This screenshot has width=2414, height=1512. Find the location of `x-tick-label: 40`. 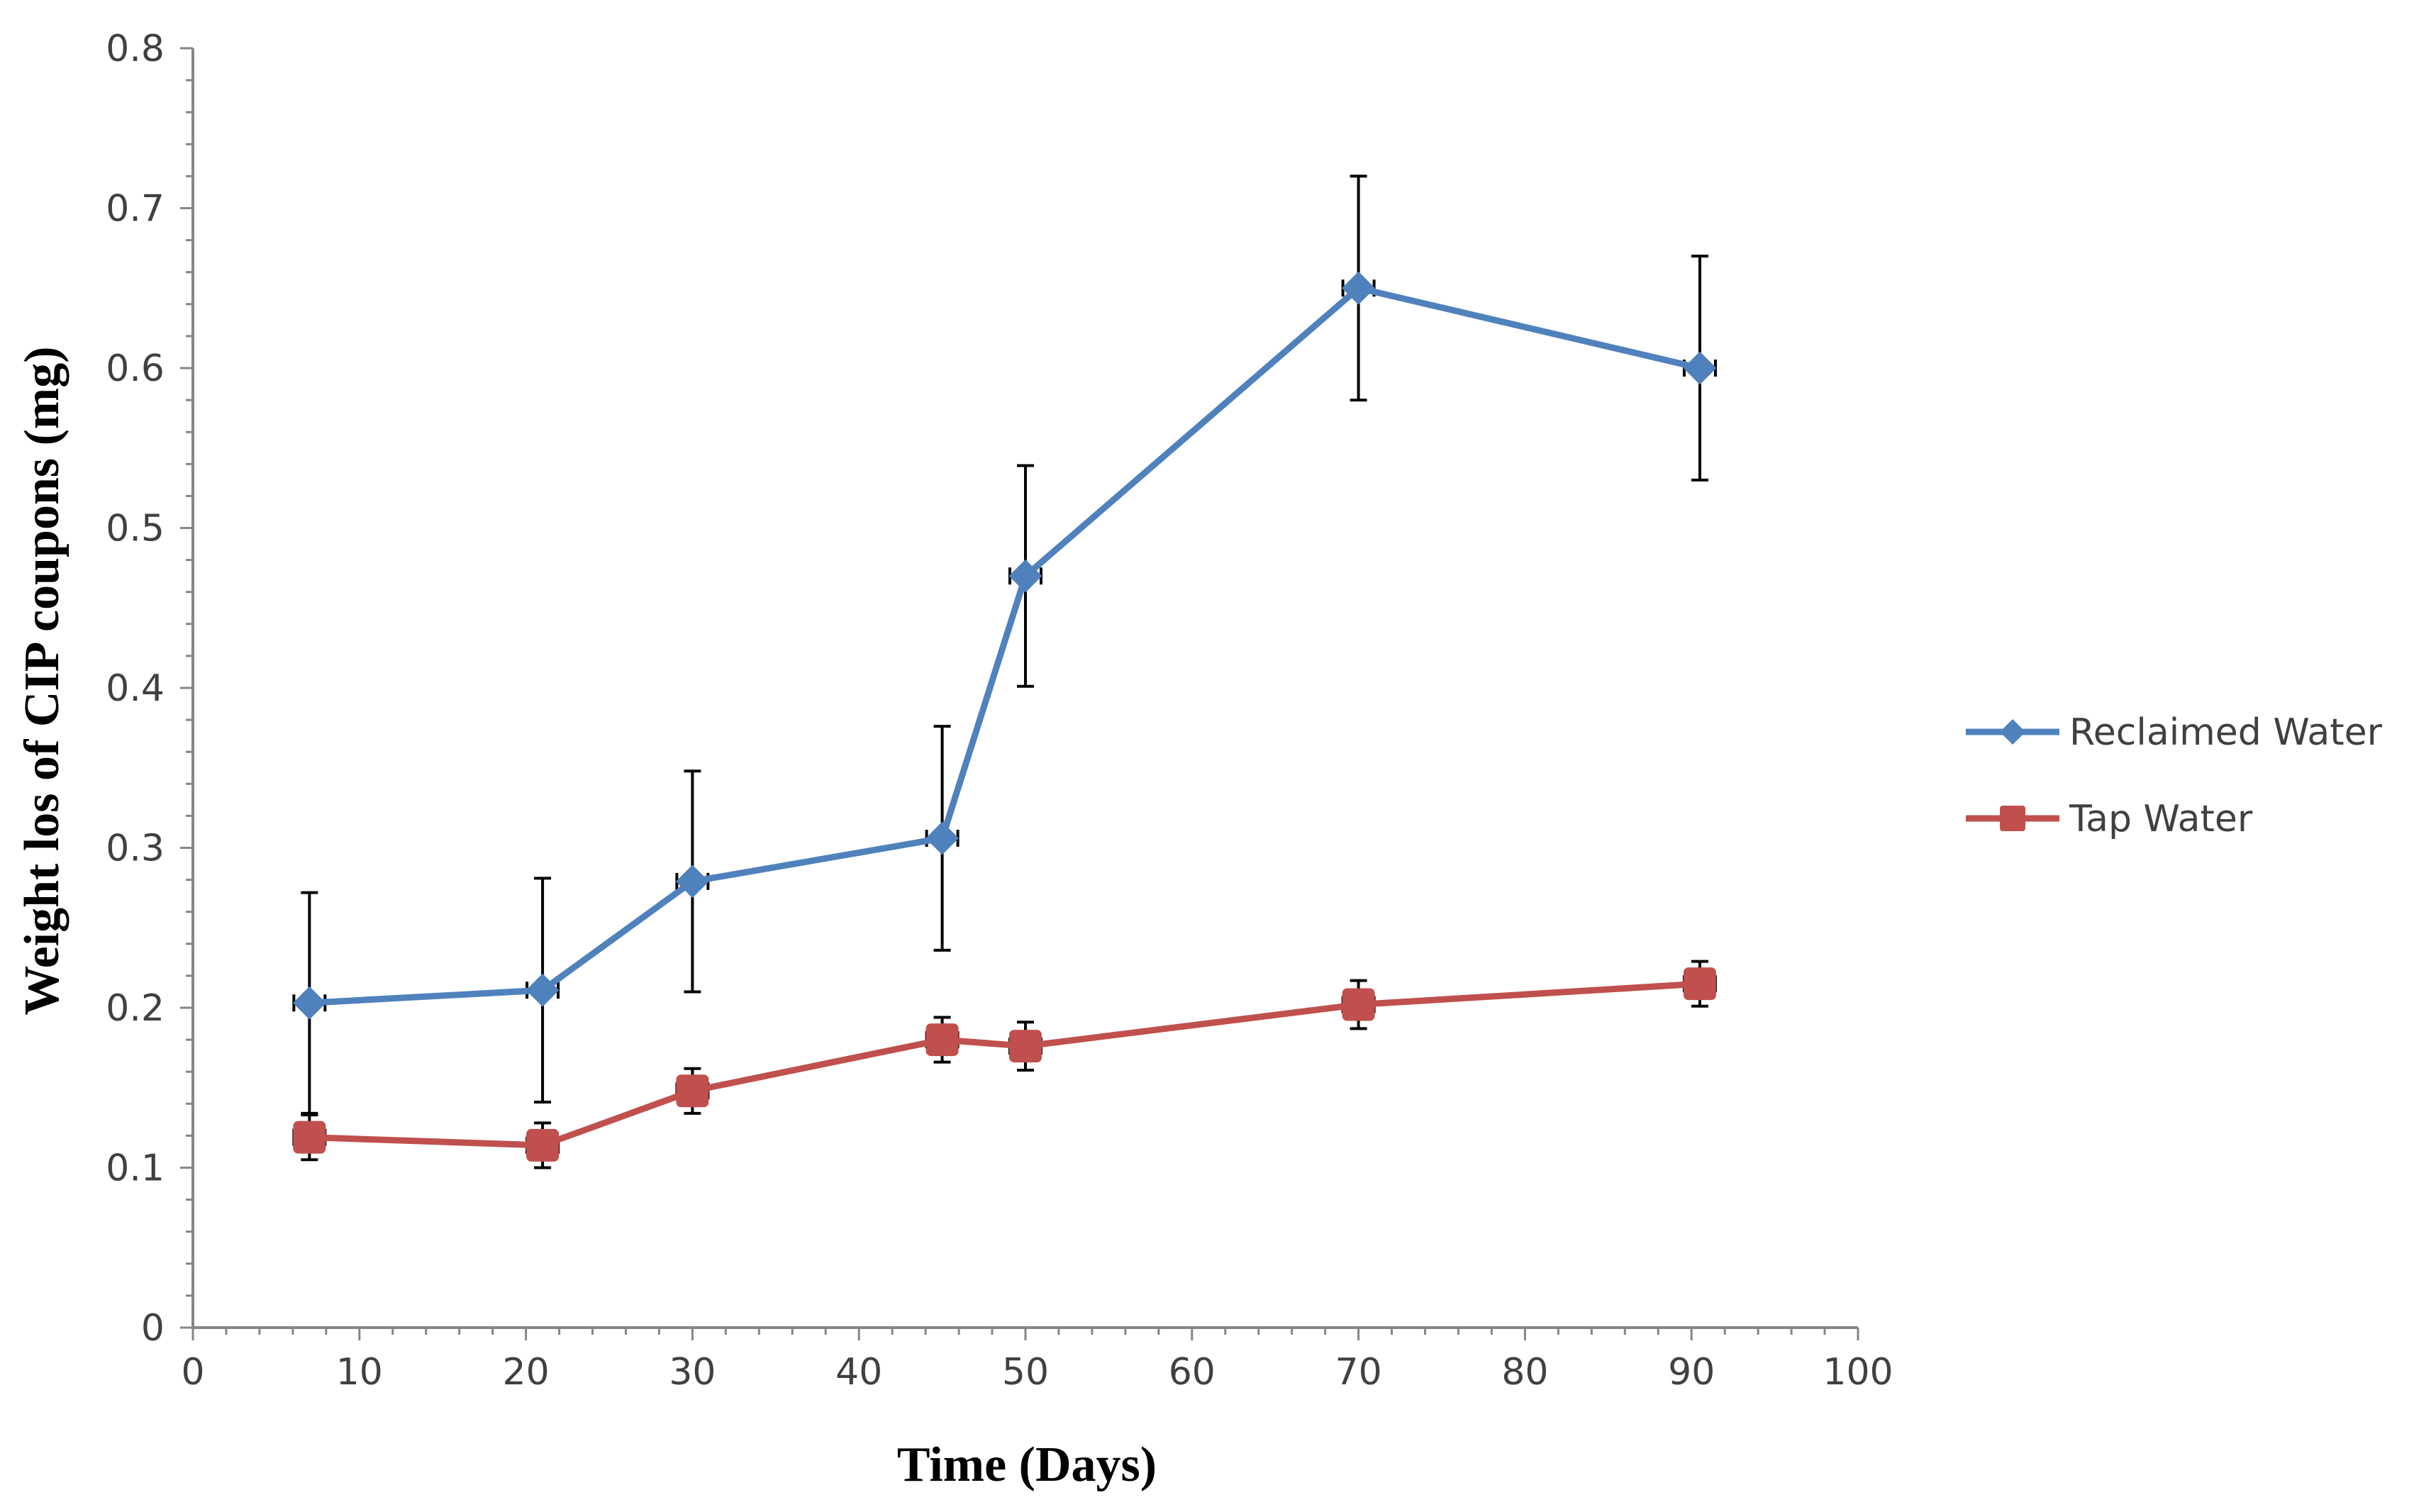

x-tick-label: 40 is located at coordinates (858, 1372).